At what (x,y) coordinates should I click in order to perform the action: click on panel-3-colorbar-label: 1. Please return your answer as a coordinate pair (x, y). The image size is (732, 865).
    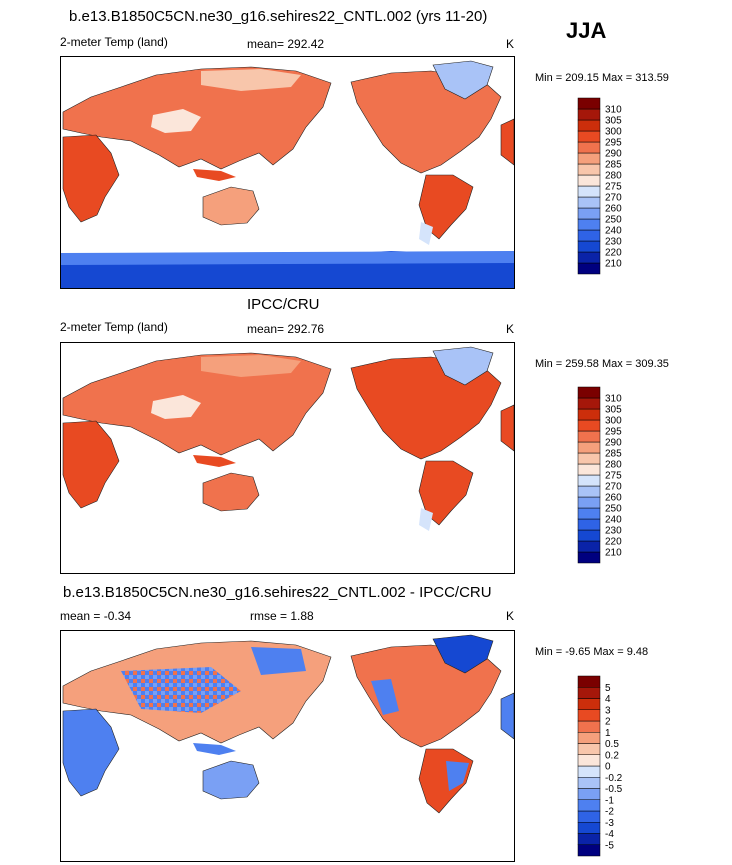
    Looking at the image, I should click on (608, 733).